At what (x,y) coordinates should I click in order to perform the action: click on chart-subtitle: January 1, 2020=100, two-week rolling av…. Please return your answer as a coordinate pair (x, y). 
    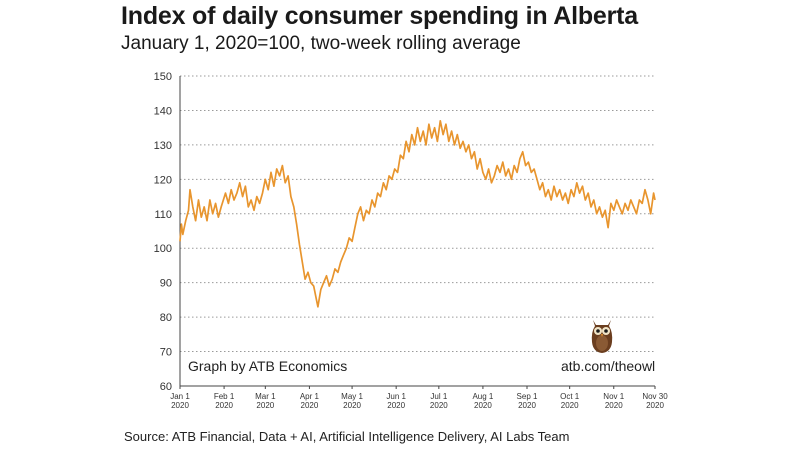
    Looking at the image, I should click on (321, 43).